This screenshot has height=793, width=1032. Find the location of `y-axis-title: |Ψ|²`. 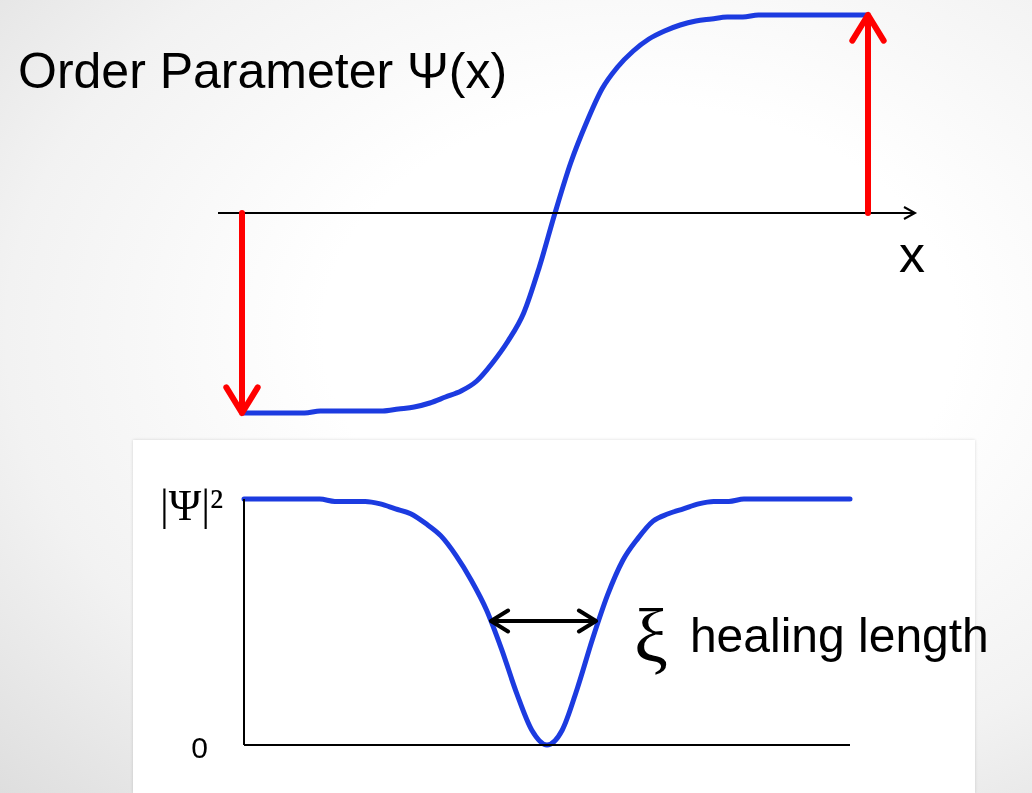

y-axis-title: |Ψ|² is located at coordinates (192, 505).